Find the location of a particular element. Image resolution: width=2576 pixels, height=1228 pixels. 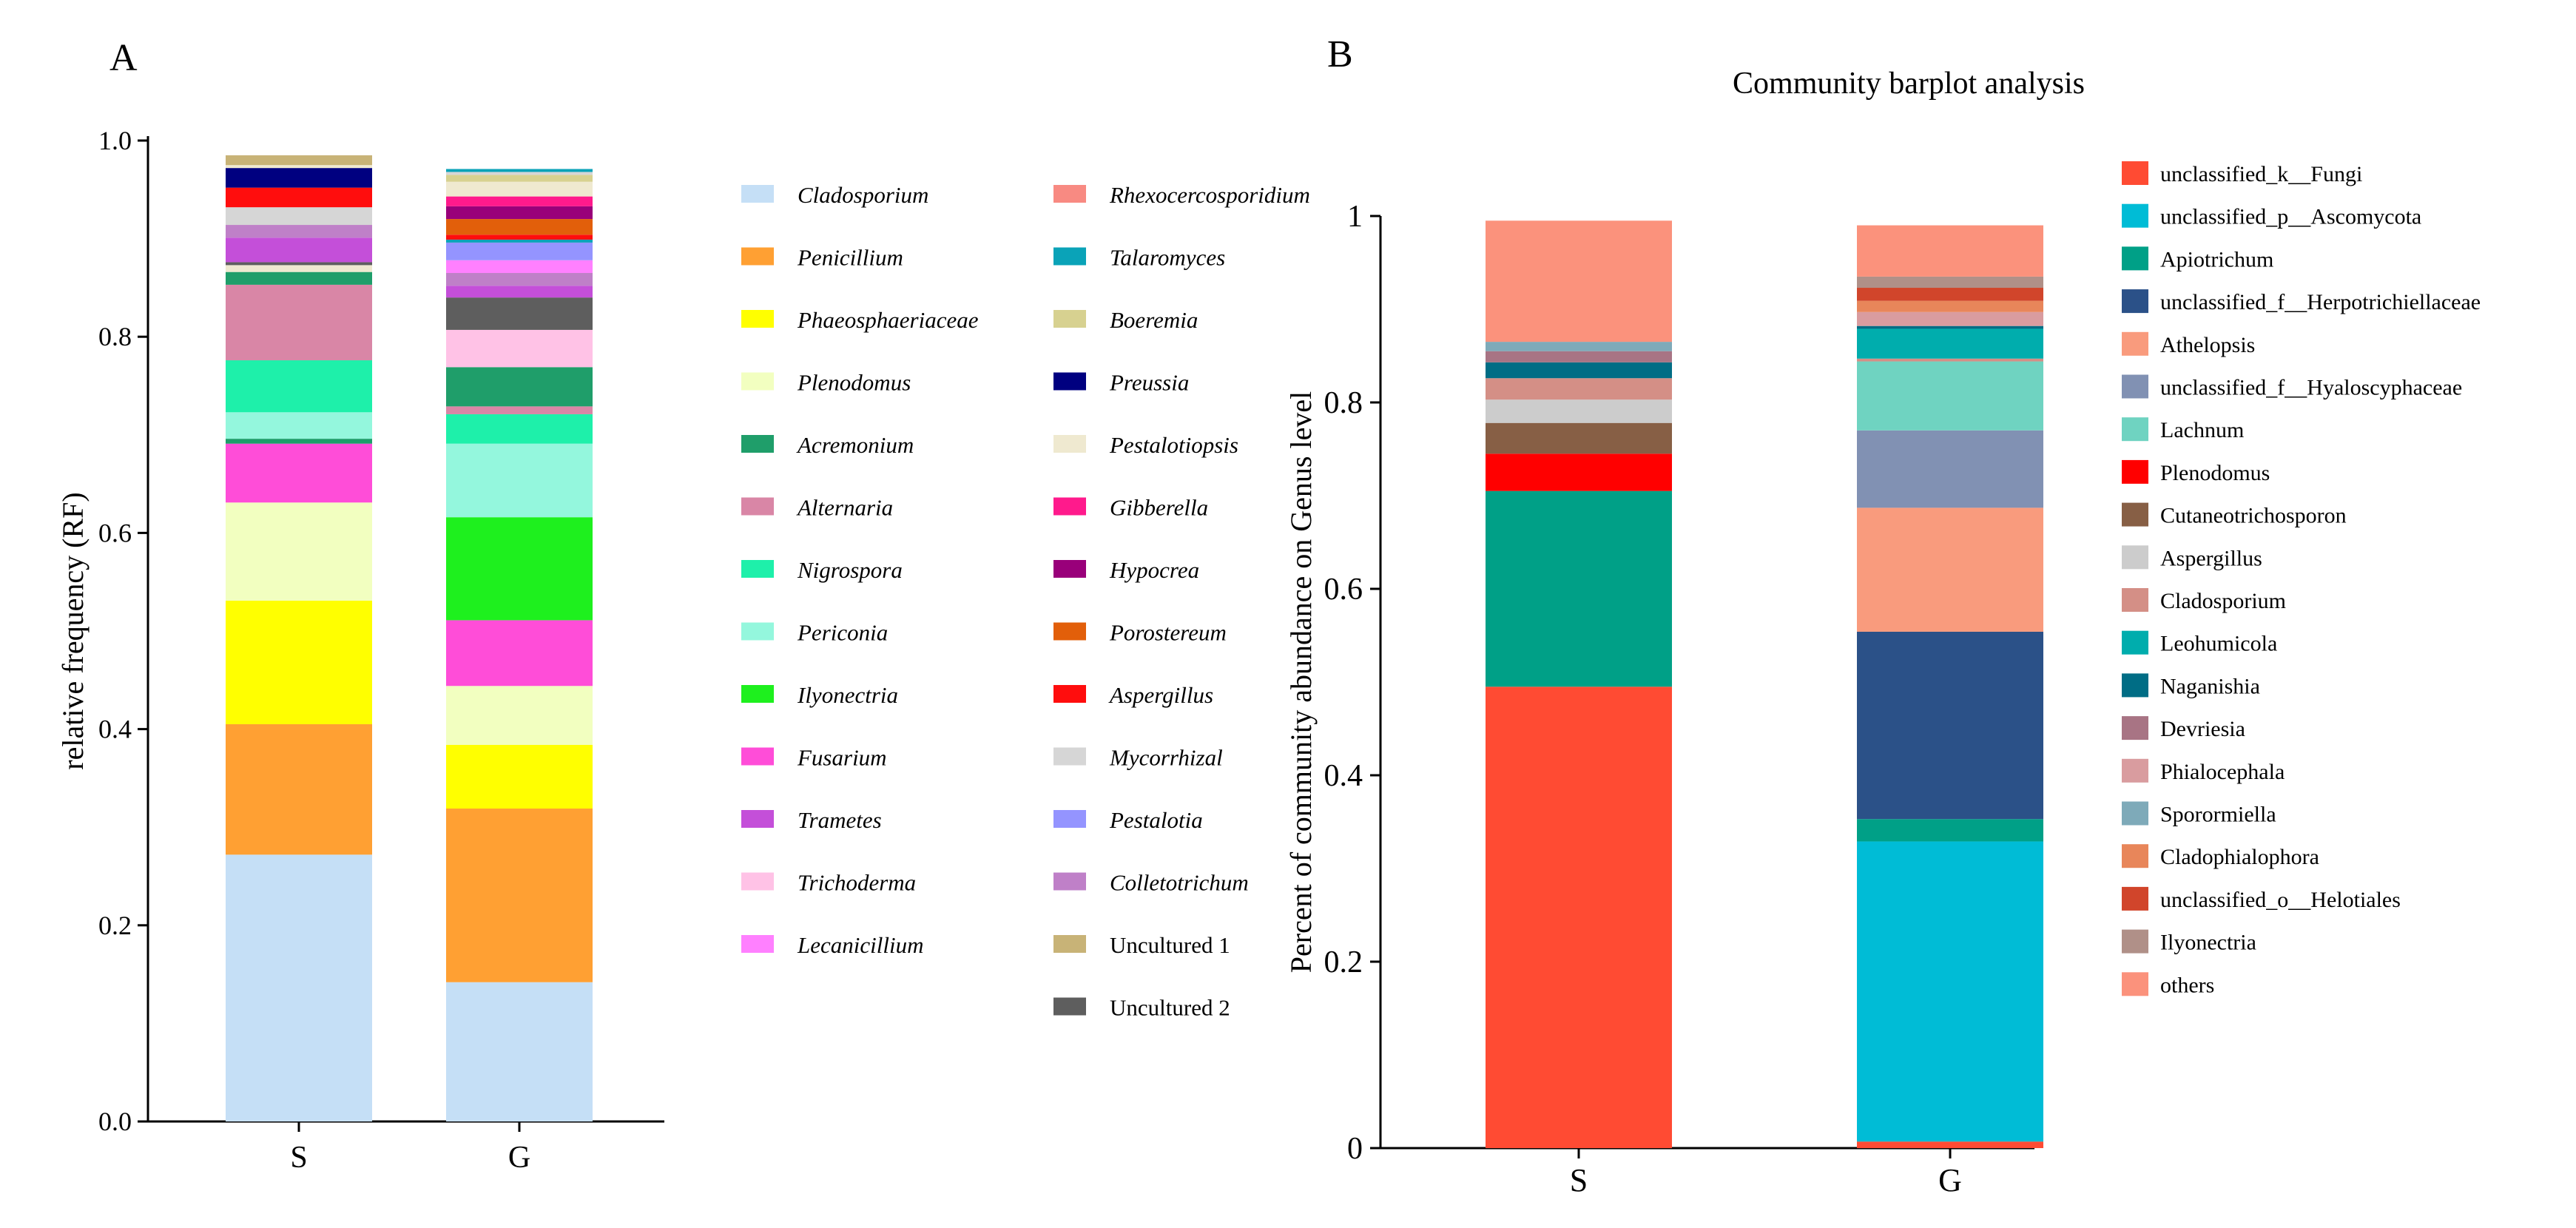

bar-segment-gibberella is located at coordinates (519, 201).